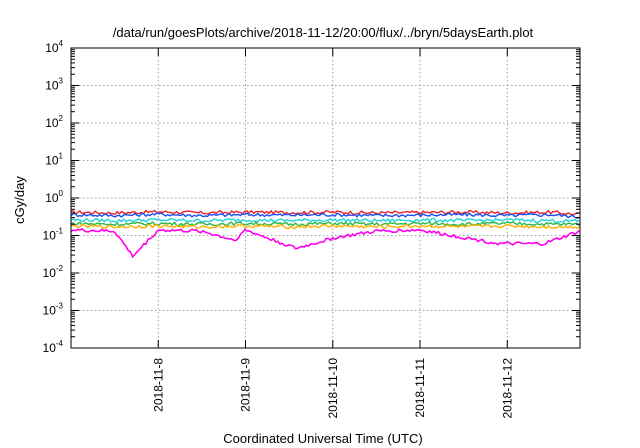 This screenshot has width=640, height=448. Describe the element at coordinates (19, 200) in the screenshot. I see `y-axis-label: cGy/day` at that location.